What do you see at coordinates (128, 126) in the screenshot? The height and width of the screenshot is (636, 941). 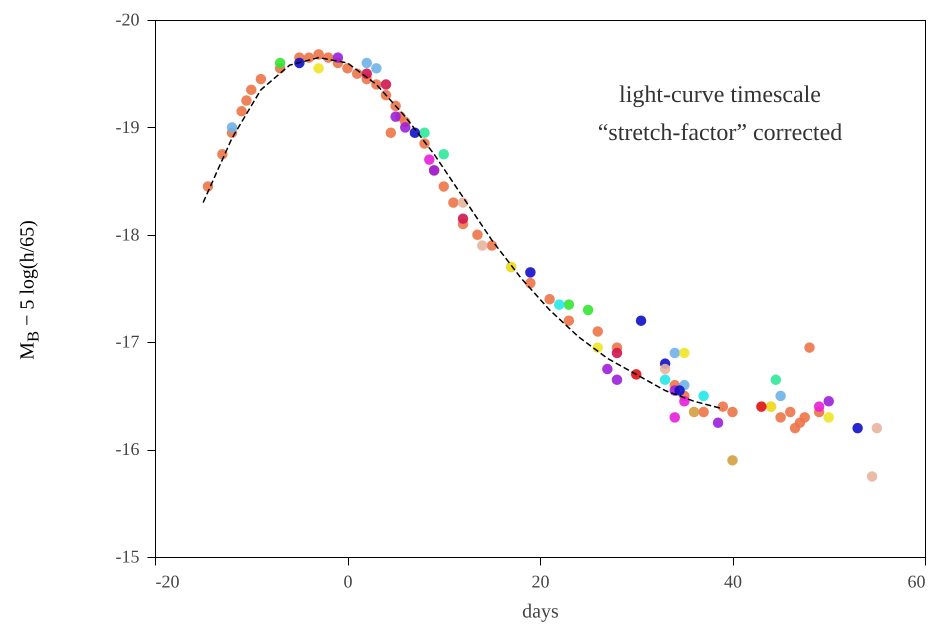 I see `y-tick-label: -19` at bounding box center [128, 126].